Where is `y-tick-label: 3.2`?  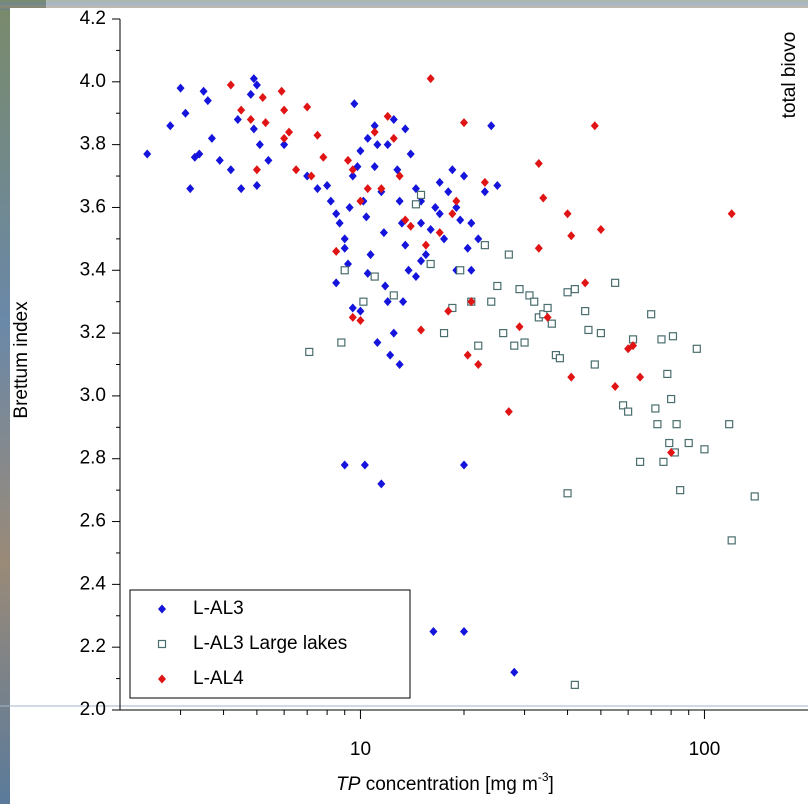 y-tick-label: 3.2 is located at coordinates (93, 332).